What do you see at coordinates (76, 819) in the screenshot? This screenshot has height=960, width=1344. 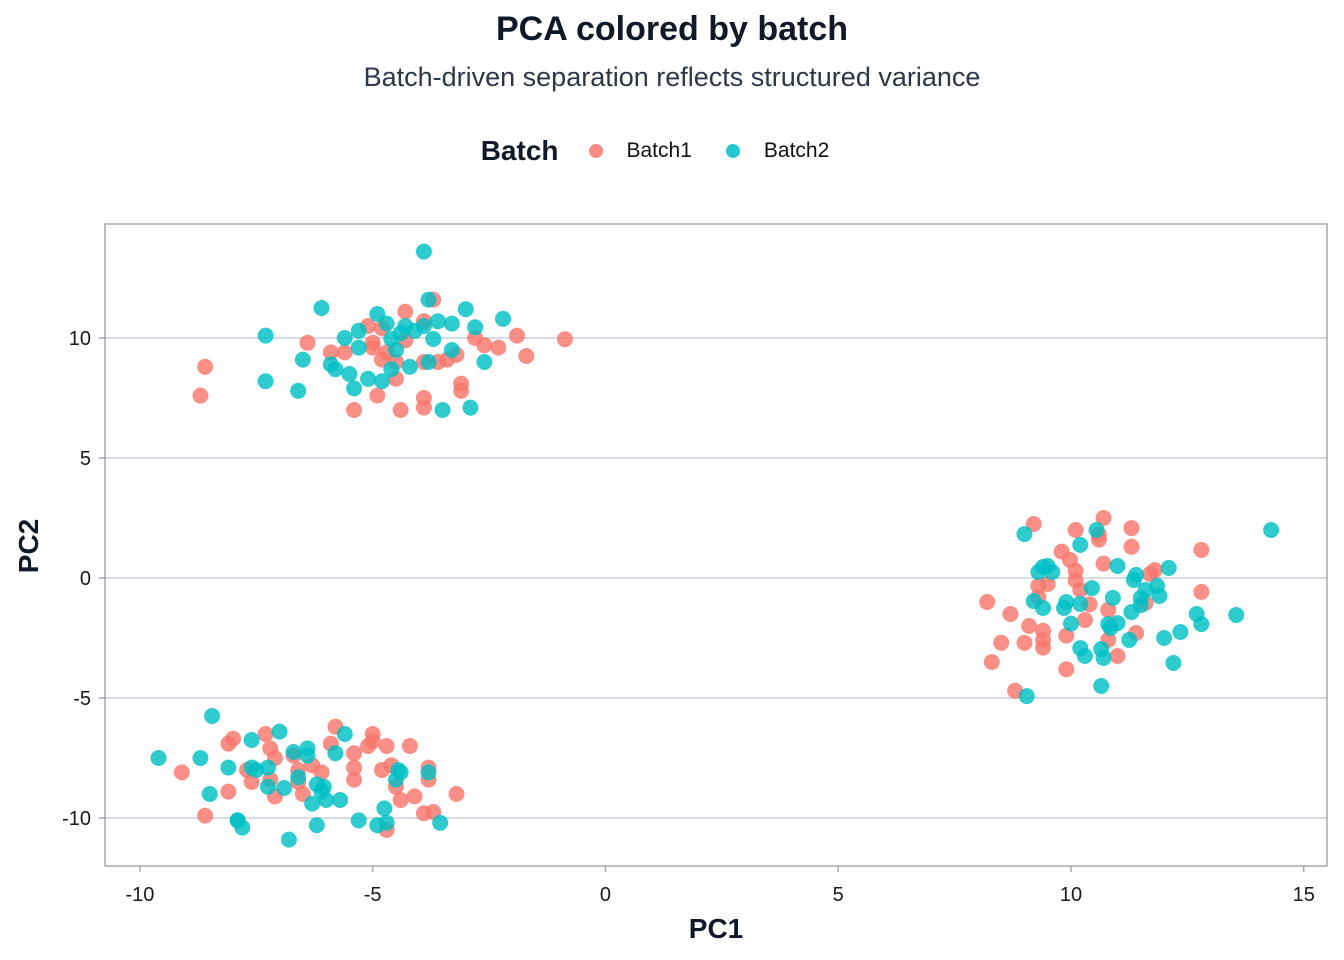 I see `y-tick-label: -10` at bounding box center [76, 819].